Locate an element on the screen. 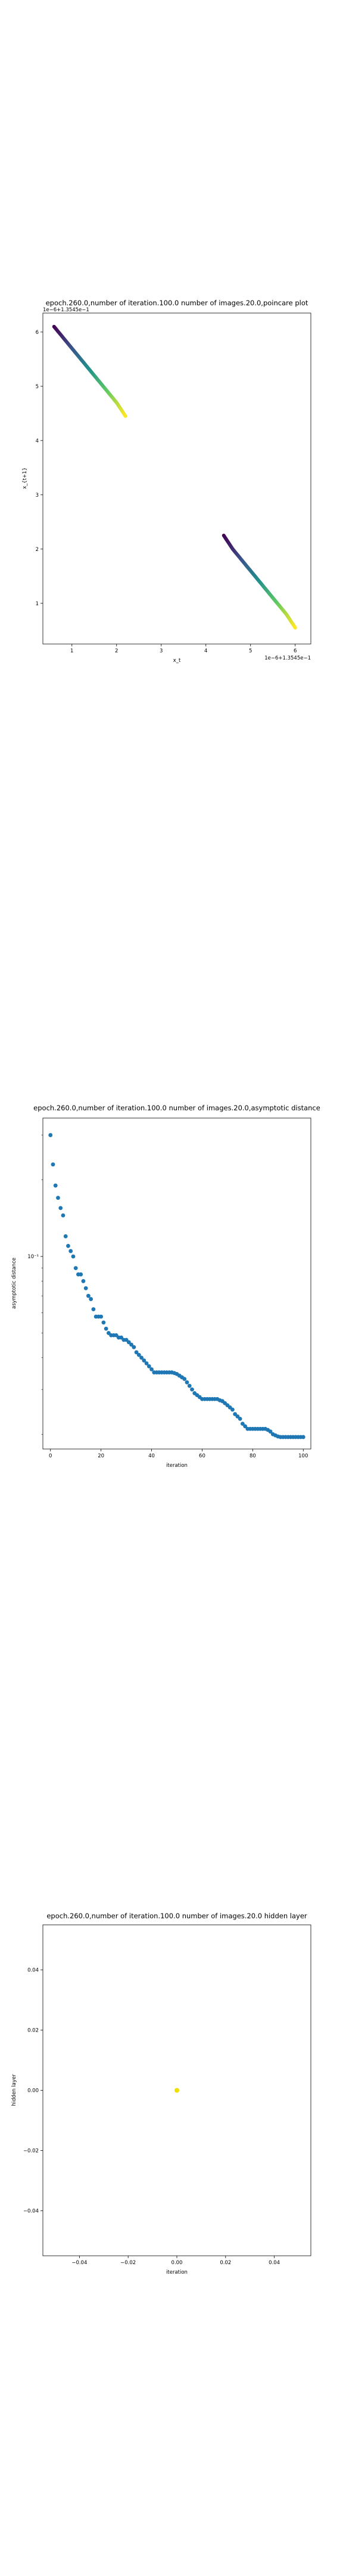 The image size is (343, 2576). hidden-layer-x-label: iteration is located at coordinates (177, 2273).